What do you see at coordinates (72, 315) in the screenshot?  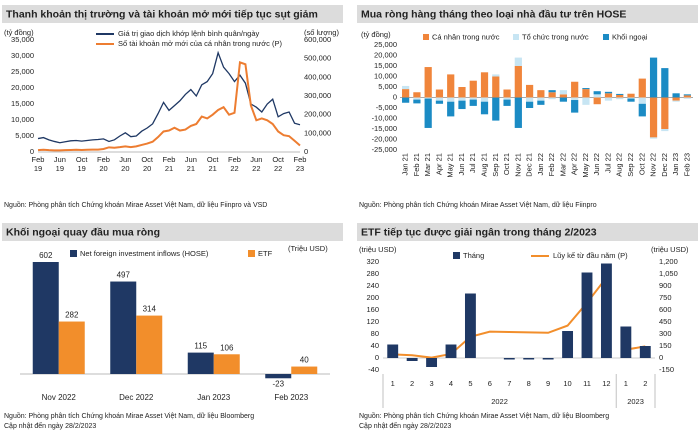 I see `value-label: 282` at bounding box center [72, 315].